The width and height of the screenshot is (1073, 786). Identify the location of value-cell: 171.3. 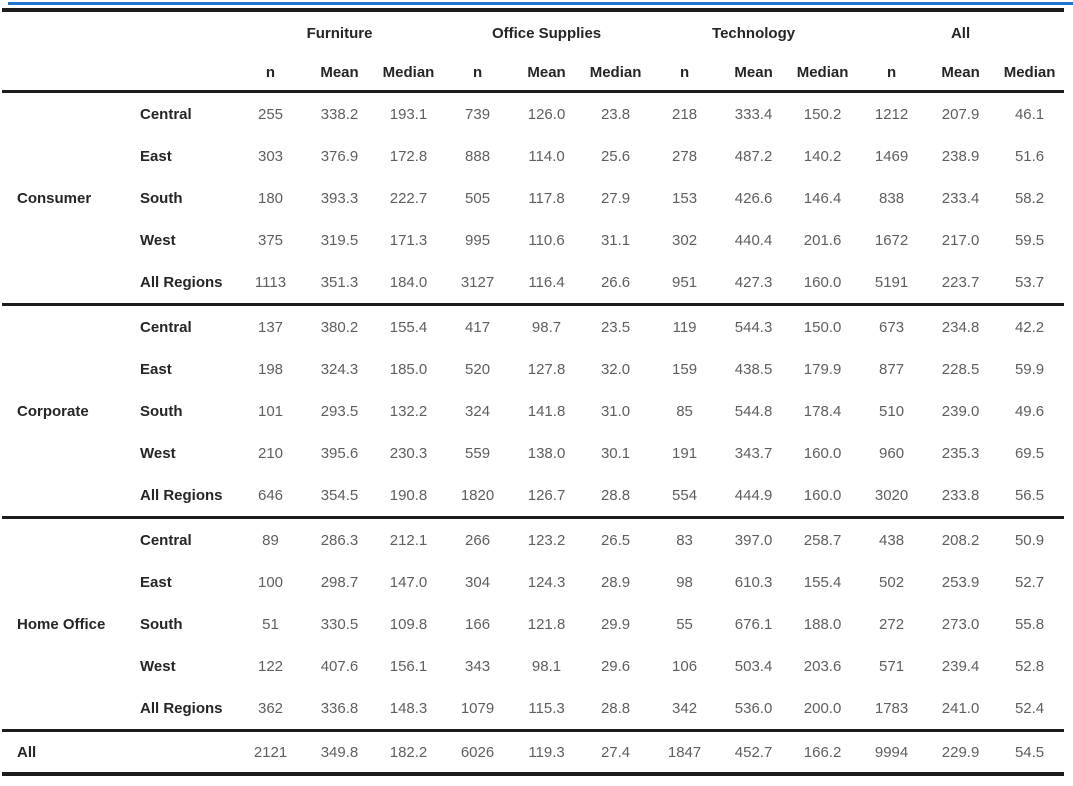
(408, 240).